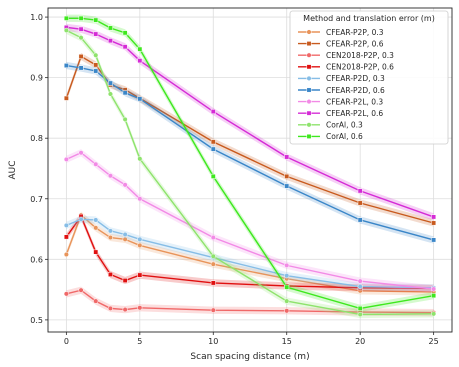 The height and width of the screenshot is (367, 459). I want to click on legend-label: CFEAR-P2L, 0.3, so click(354, 101).